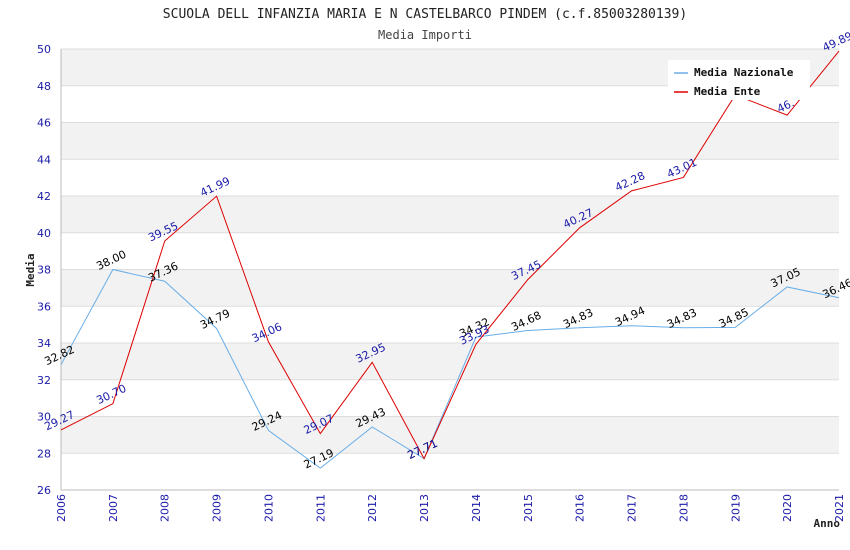  I want to click on y-axis-label: Media, so click(30, 269).